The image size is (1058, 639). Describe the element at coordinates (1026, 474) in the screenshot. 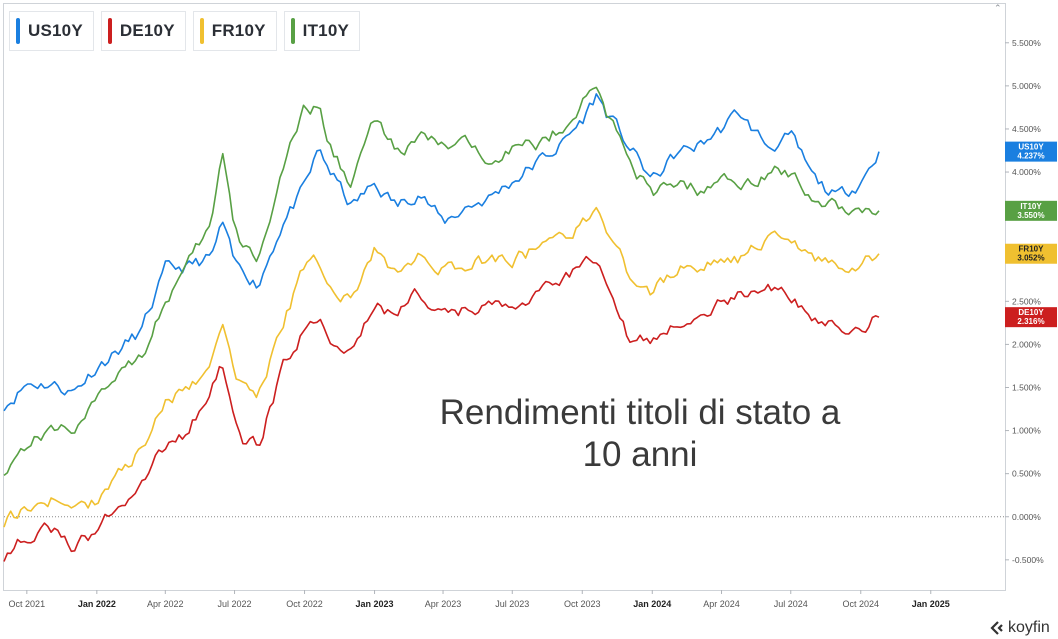

I see `y-tick-label: 0.500%` at that location.